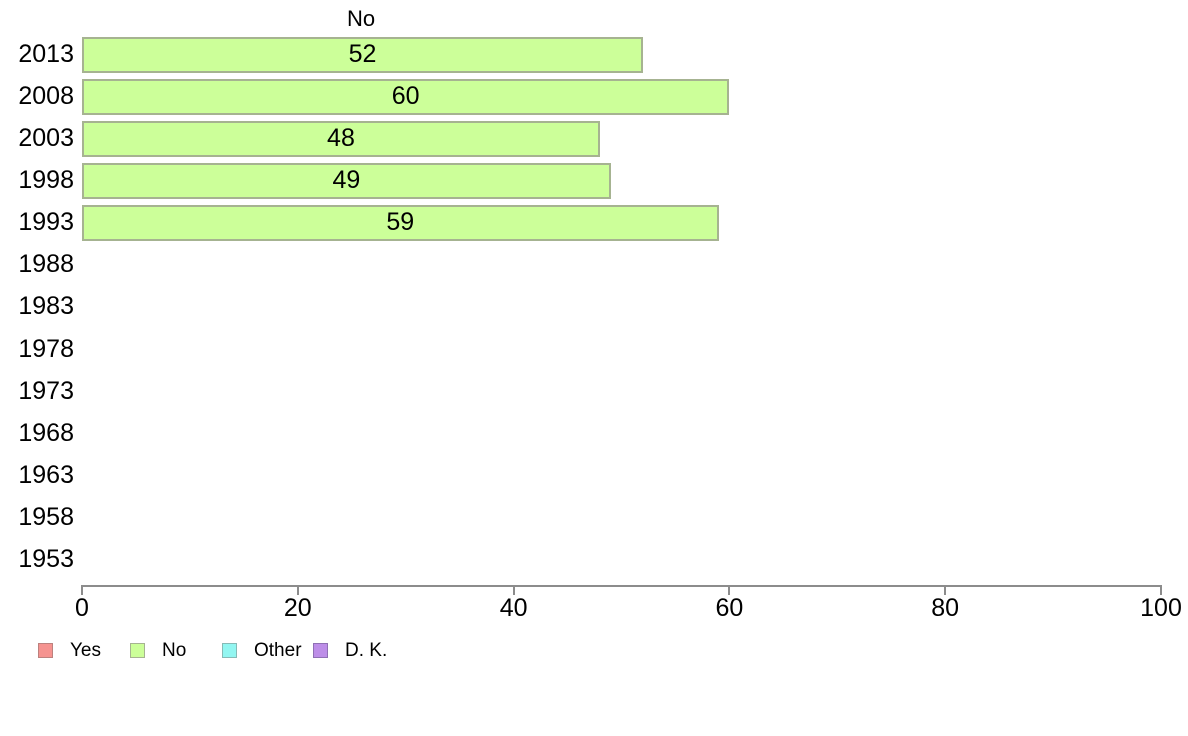 Image resolution: width=1188 pixels, height=736 pixels. Describe the element at coordinates (594, 392) in the screenshot. I see `chart-row: 1973` at that location.